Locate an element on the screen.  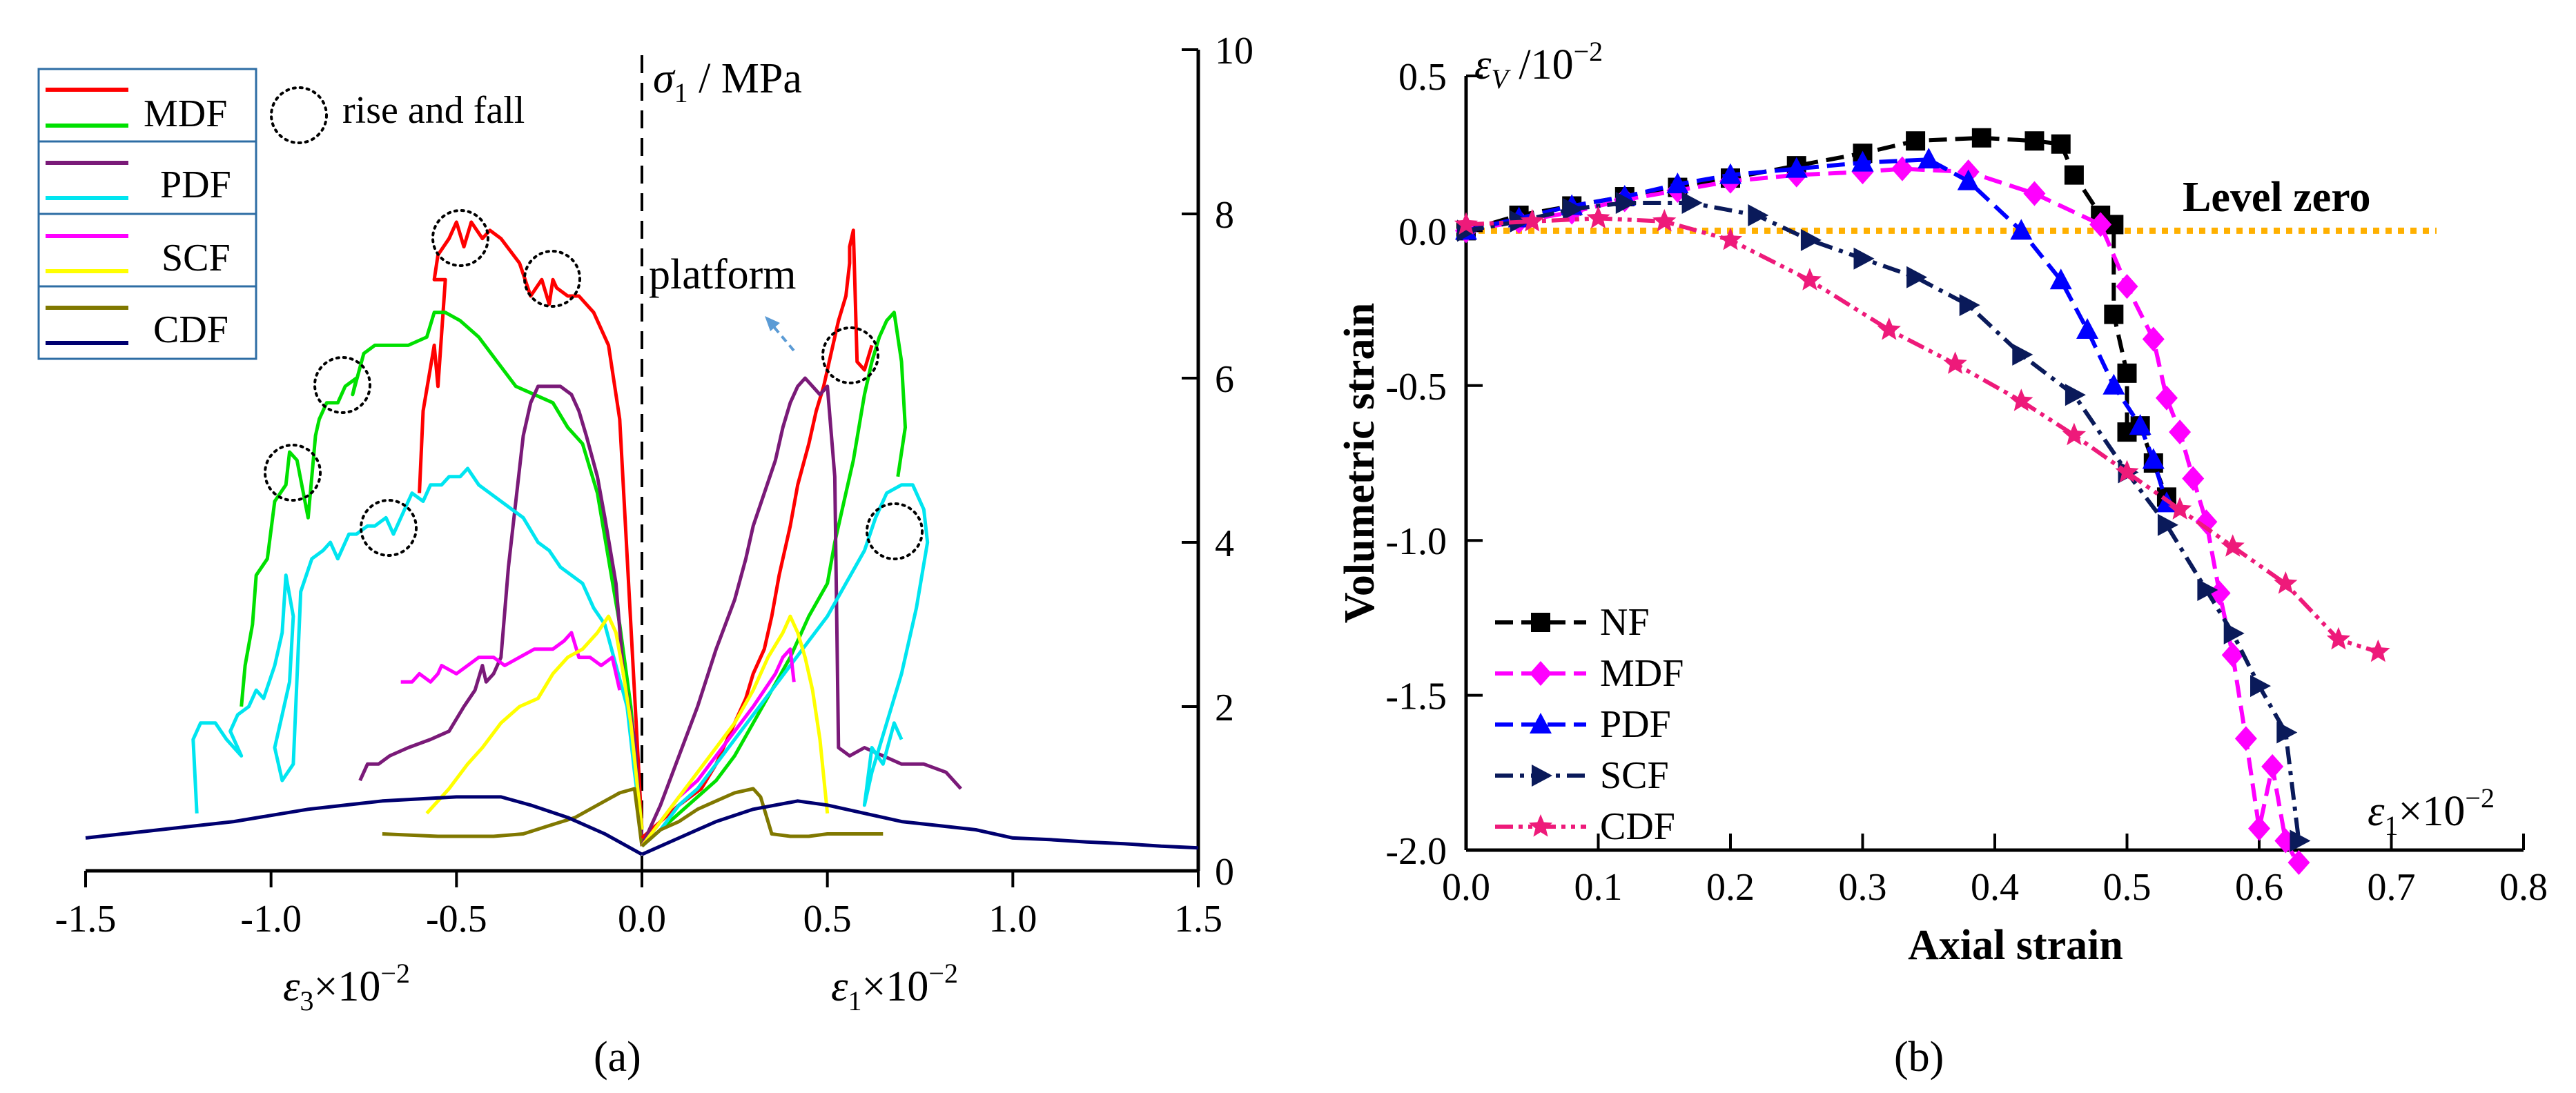
x-tick-label-a: 0.0 is located at coordinates (642, 919).